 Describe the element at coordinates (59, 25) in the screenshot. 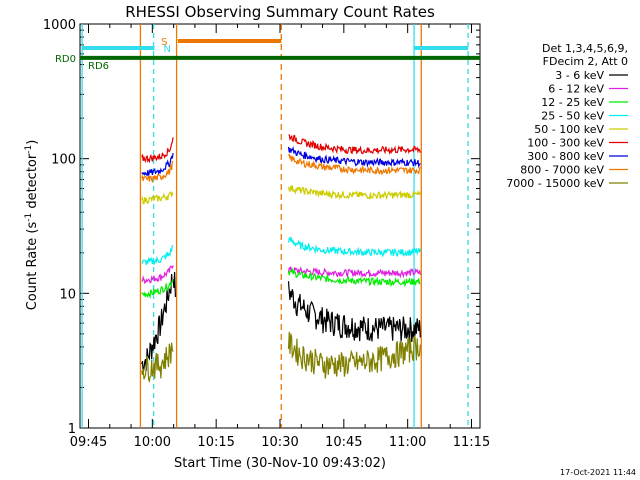

I see `y-tick-label-3: 1000` at that location.